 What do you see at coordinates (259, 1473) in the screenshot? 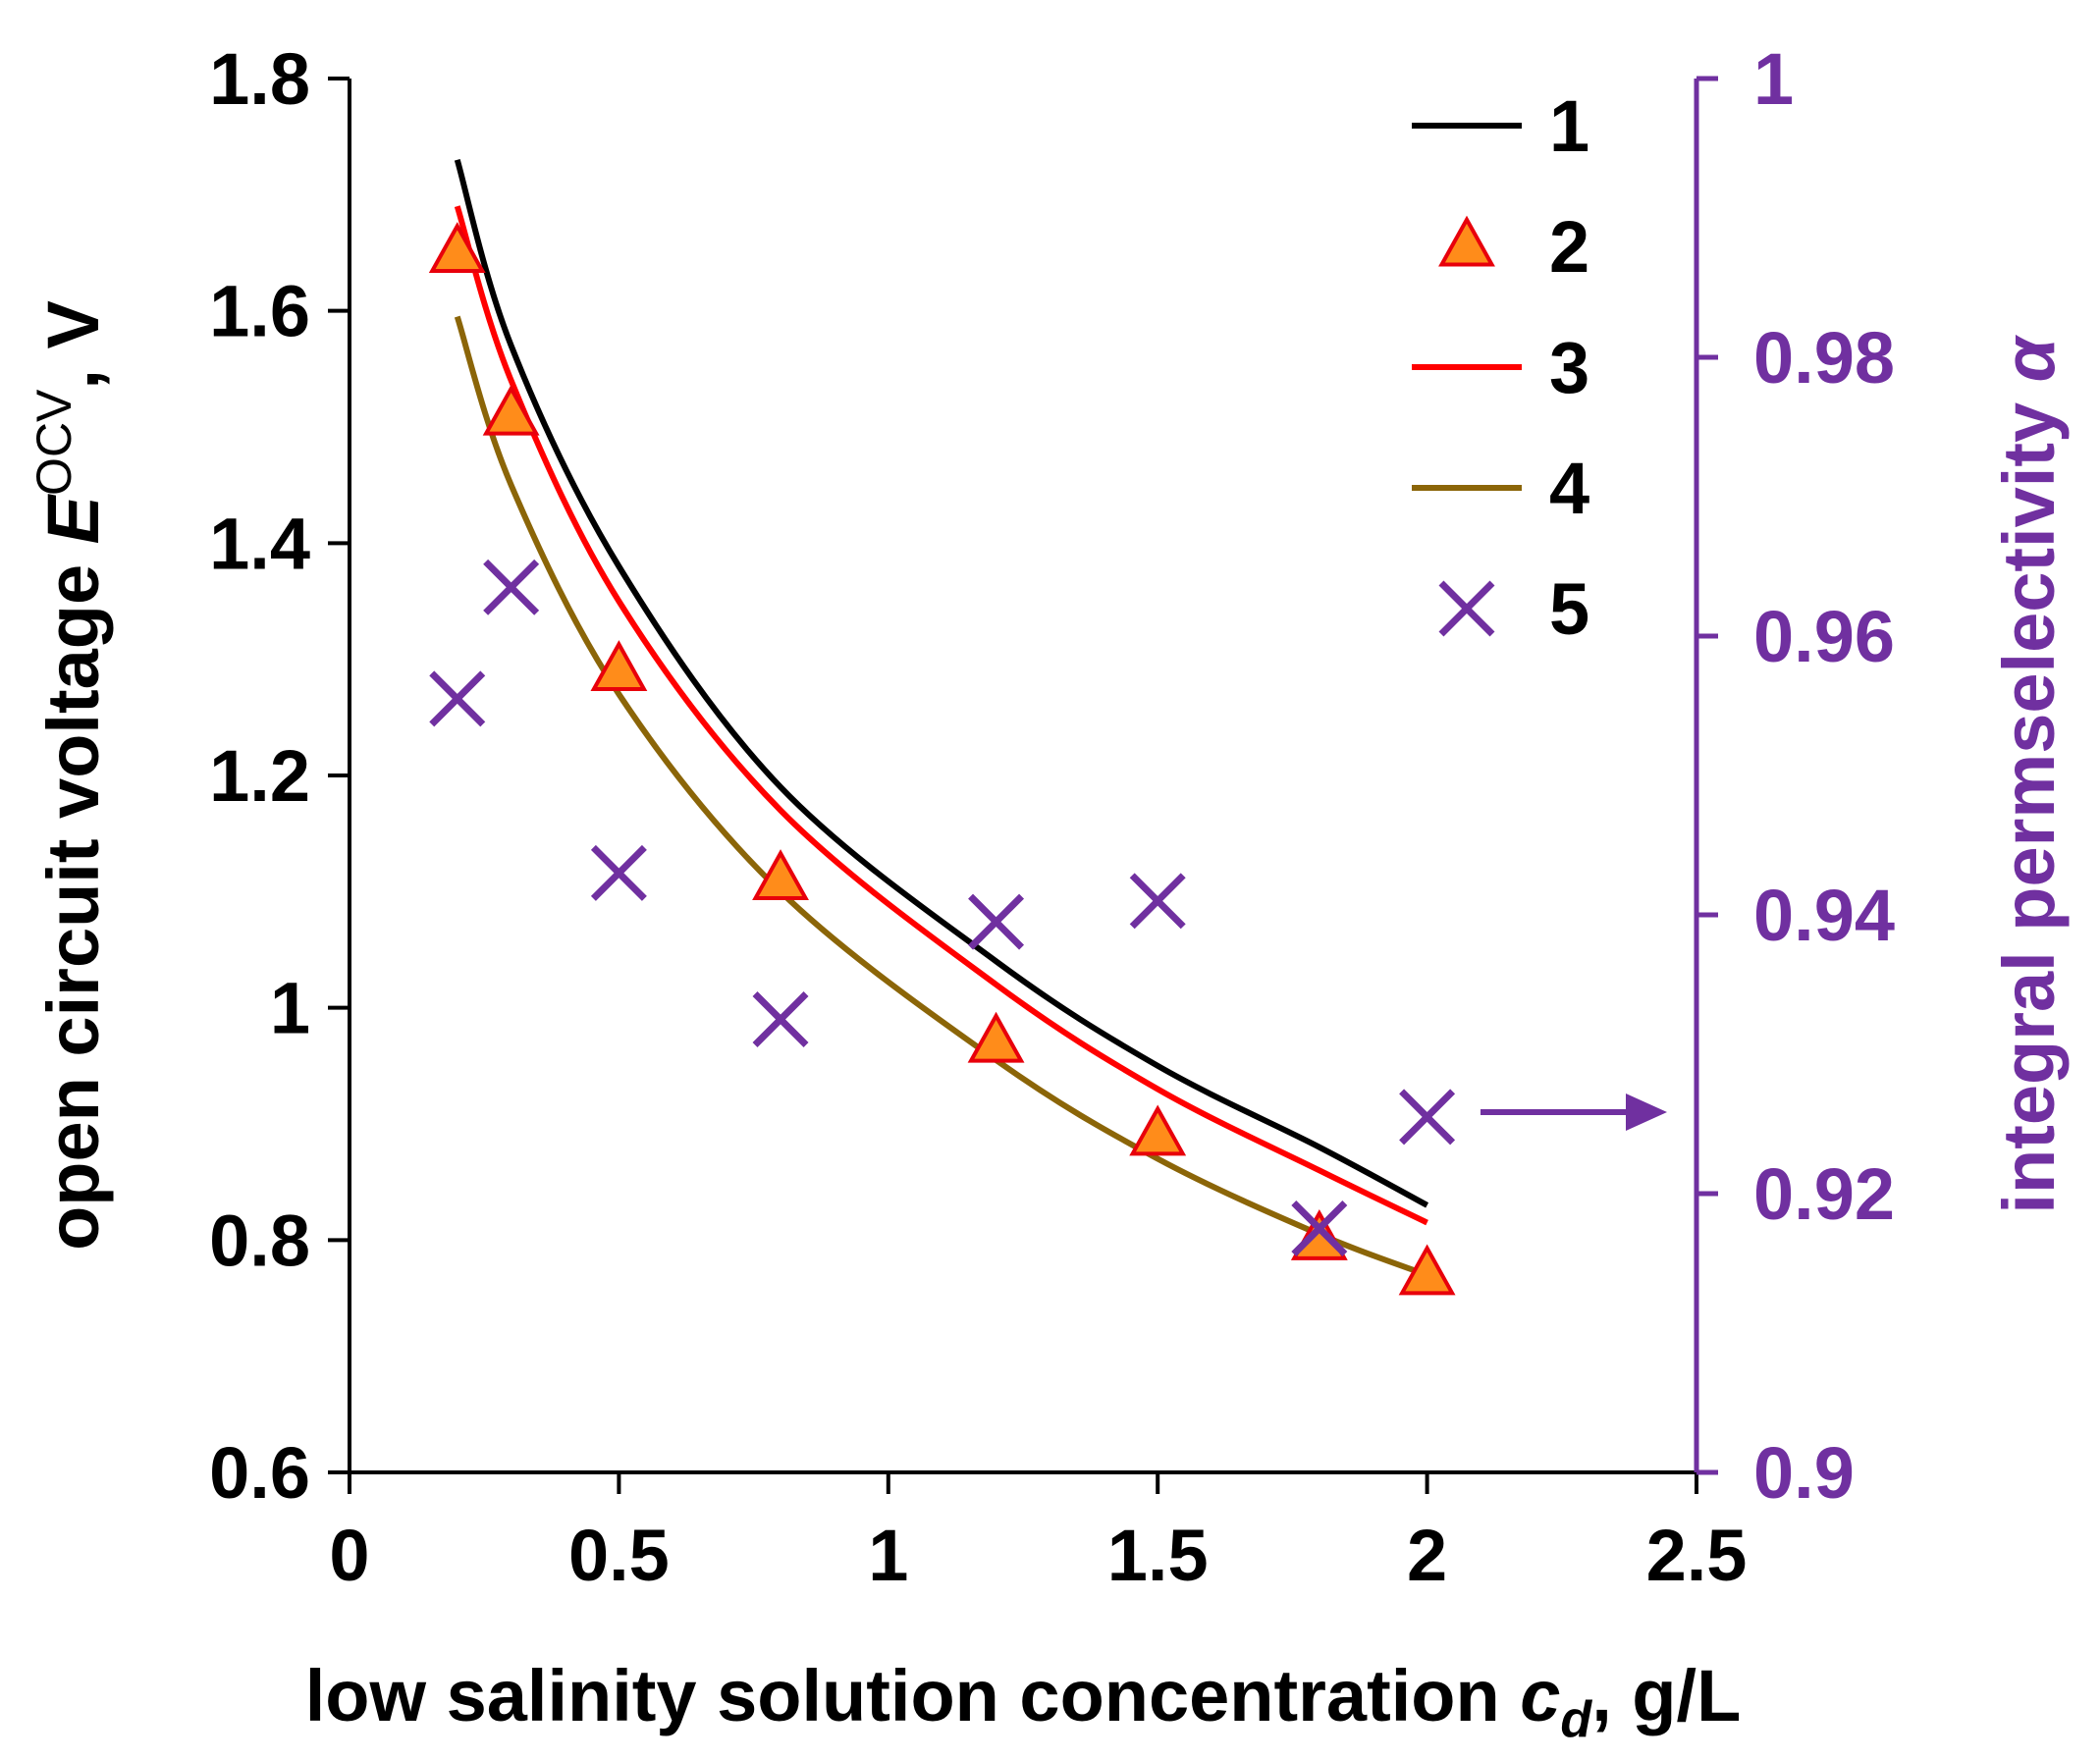
I see `y-tick-label: 0.6` at bounding box center [259, 1473].